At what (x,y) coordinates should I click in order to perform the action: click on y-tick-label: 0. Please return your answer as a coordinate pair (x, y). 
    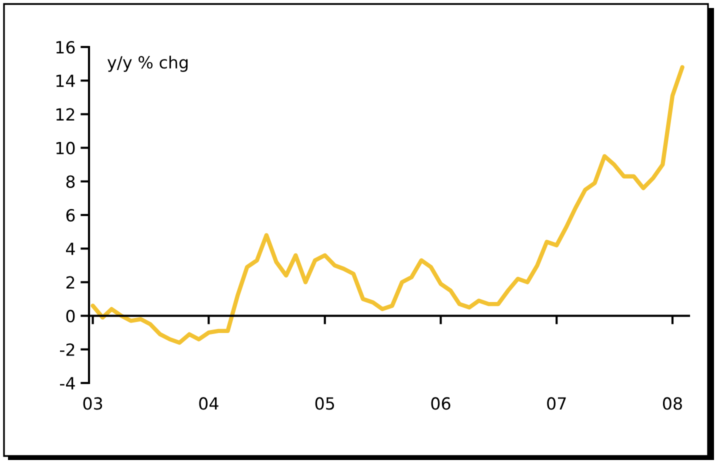
    Looking at the image, I should click on (70, 316).